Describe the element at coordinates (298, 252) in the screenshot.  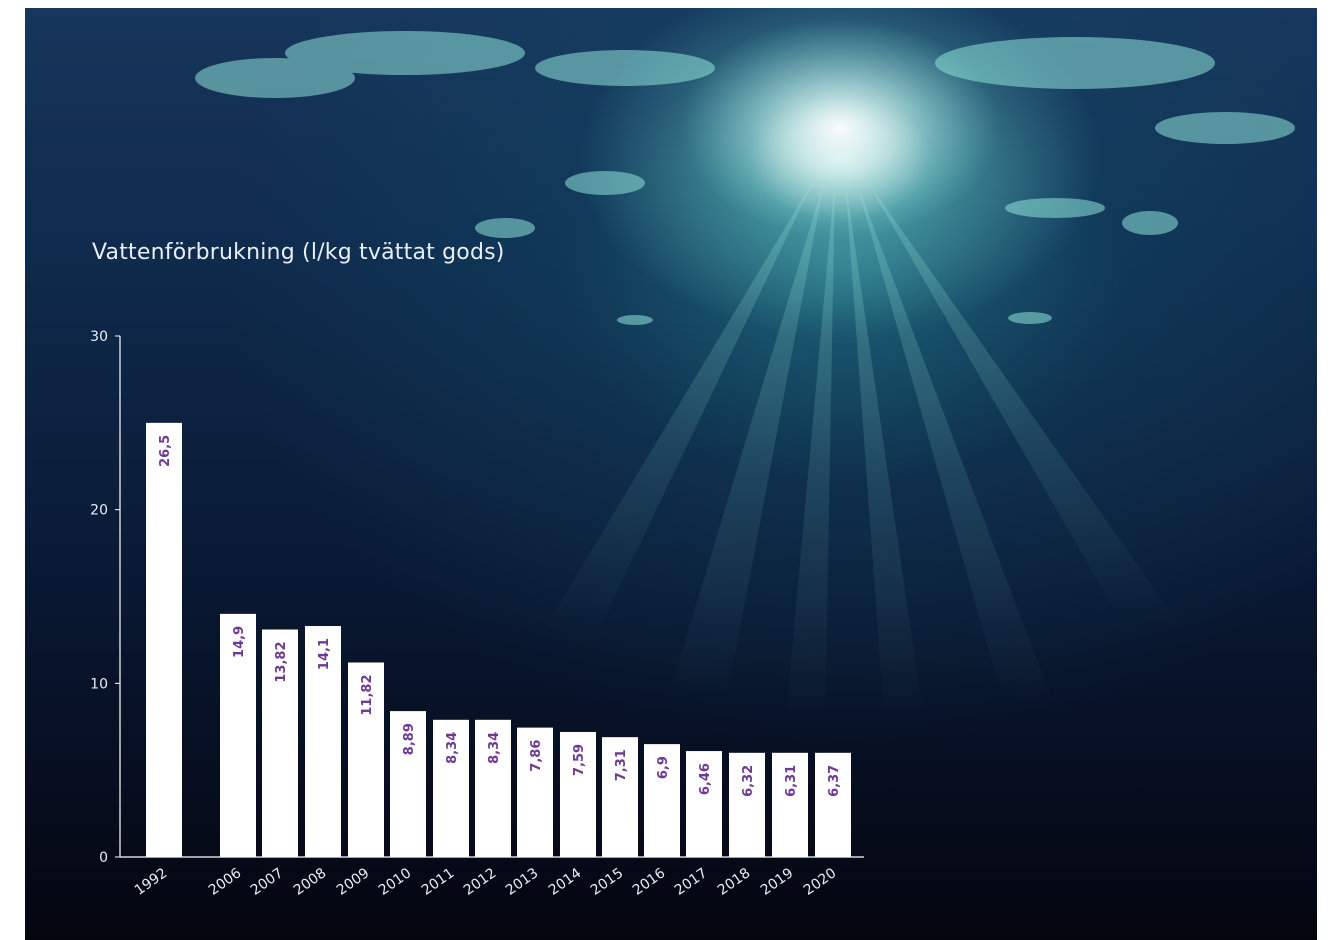
I see `chart-title: Vattenförbrukning (l/kg tvättat gods)` at that location.